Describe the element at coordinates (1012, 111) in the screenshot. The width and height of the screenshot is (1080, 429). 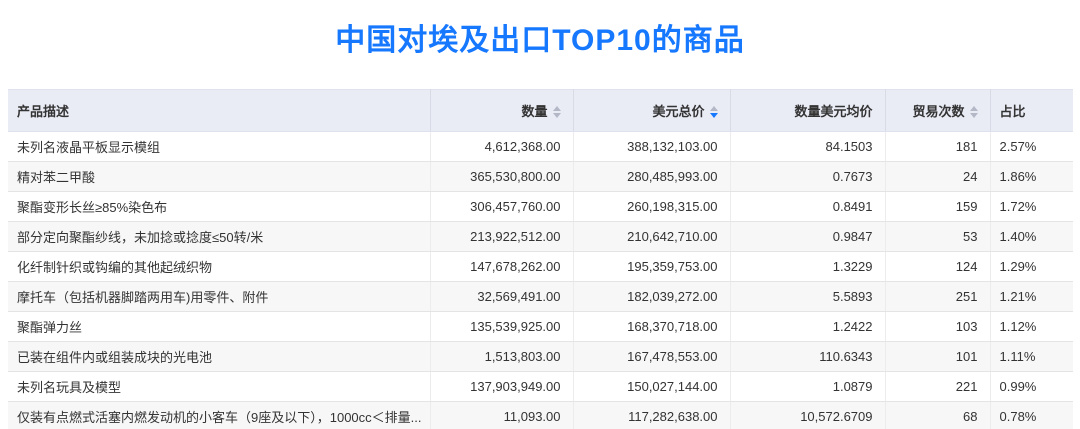
I see `col-header-label: 占比` at that location.